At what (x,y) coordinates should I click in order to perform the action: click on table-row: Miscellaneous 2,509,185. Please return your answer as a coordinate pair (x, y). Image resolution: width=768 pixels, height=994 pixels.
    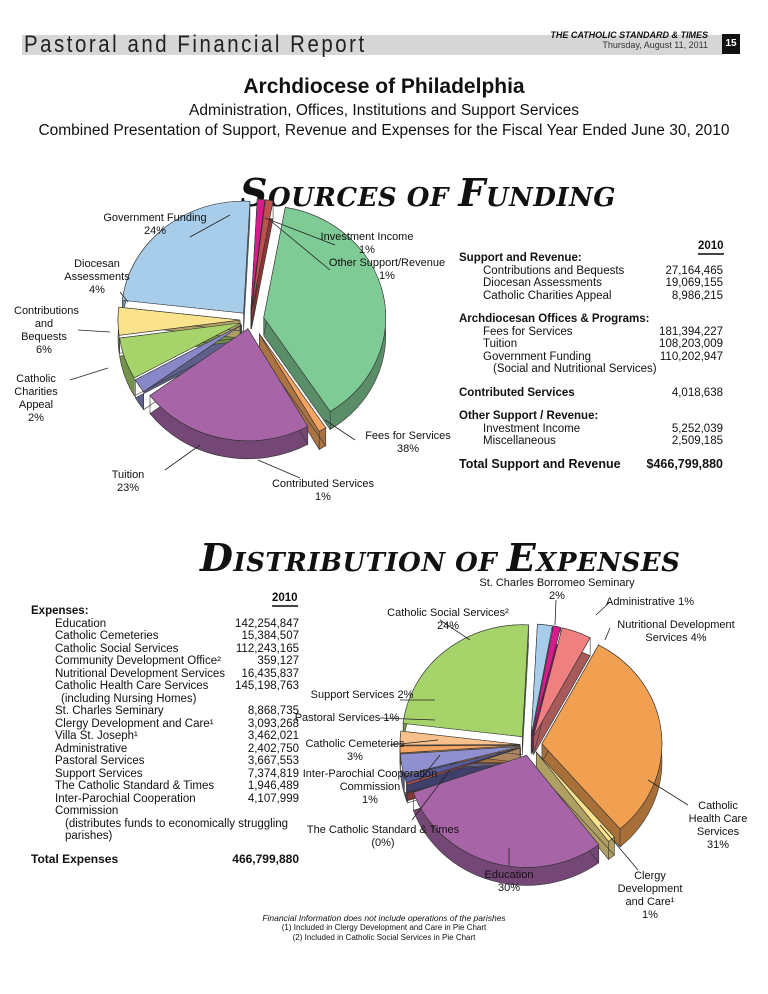
    Looking at the image, I should click on (603, 441).